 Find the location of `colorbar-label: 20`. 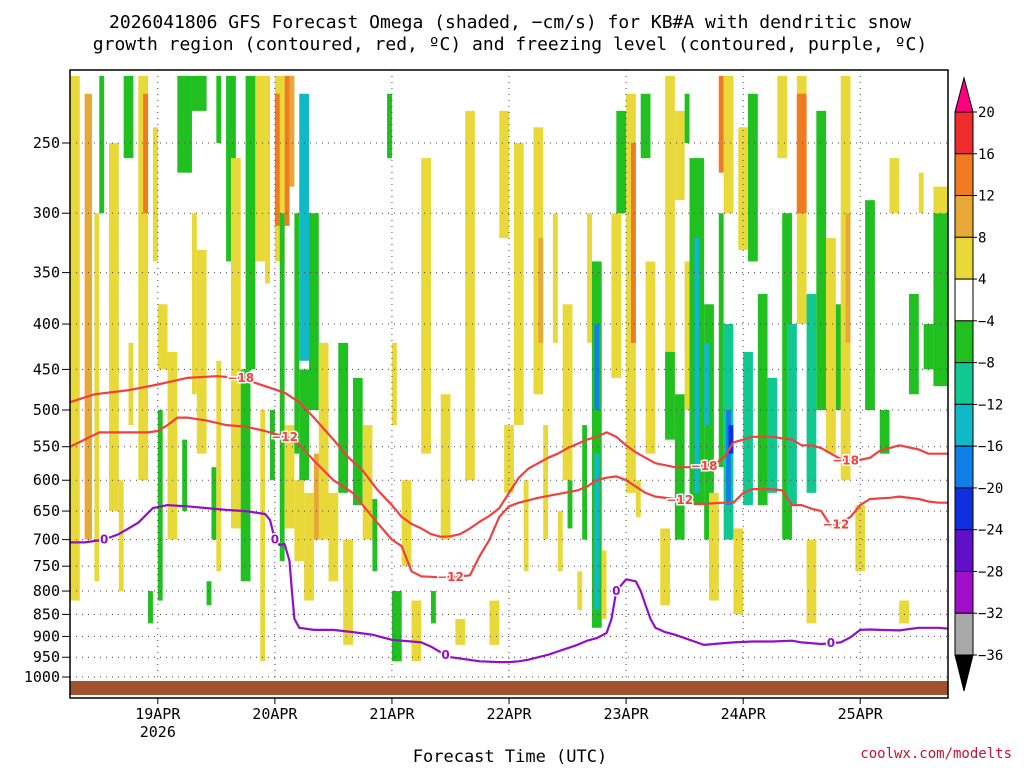

colorbar-label: 20 is located at coordinates (986, 113).